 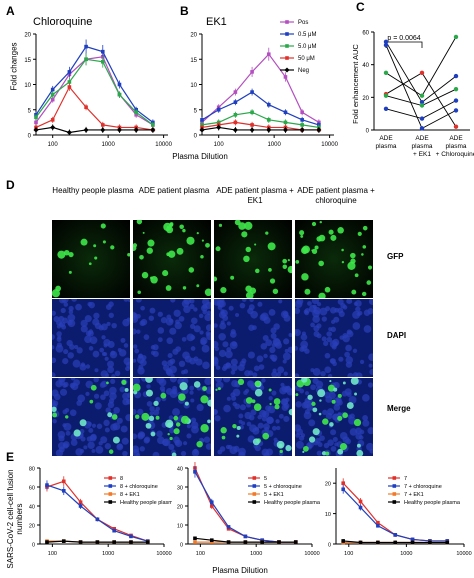 I want to click on legend-ab: Pos 0.5 μM 5.0 μM 50 μM Neg, so click(x=298, y=47).